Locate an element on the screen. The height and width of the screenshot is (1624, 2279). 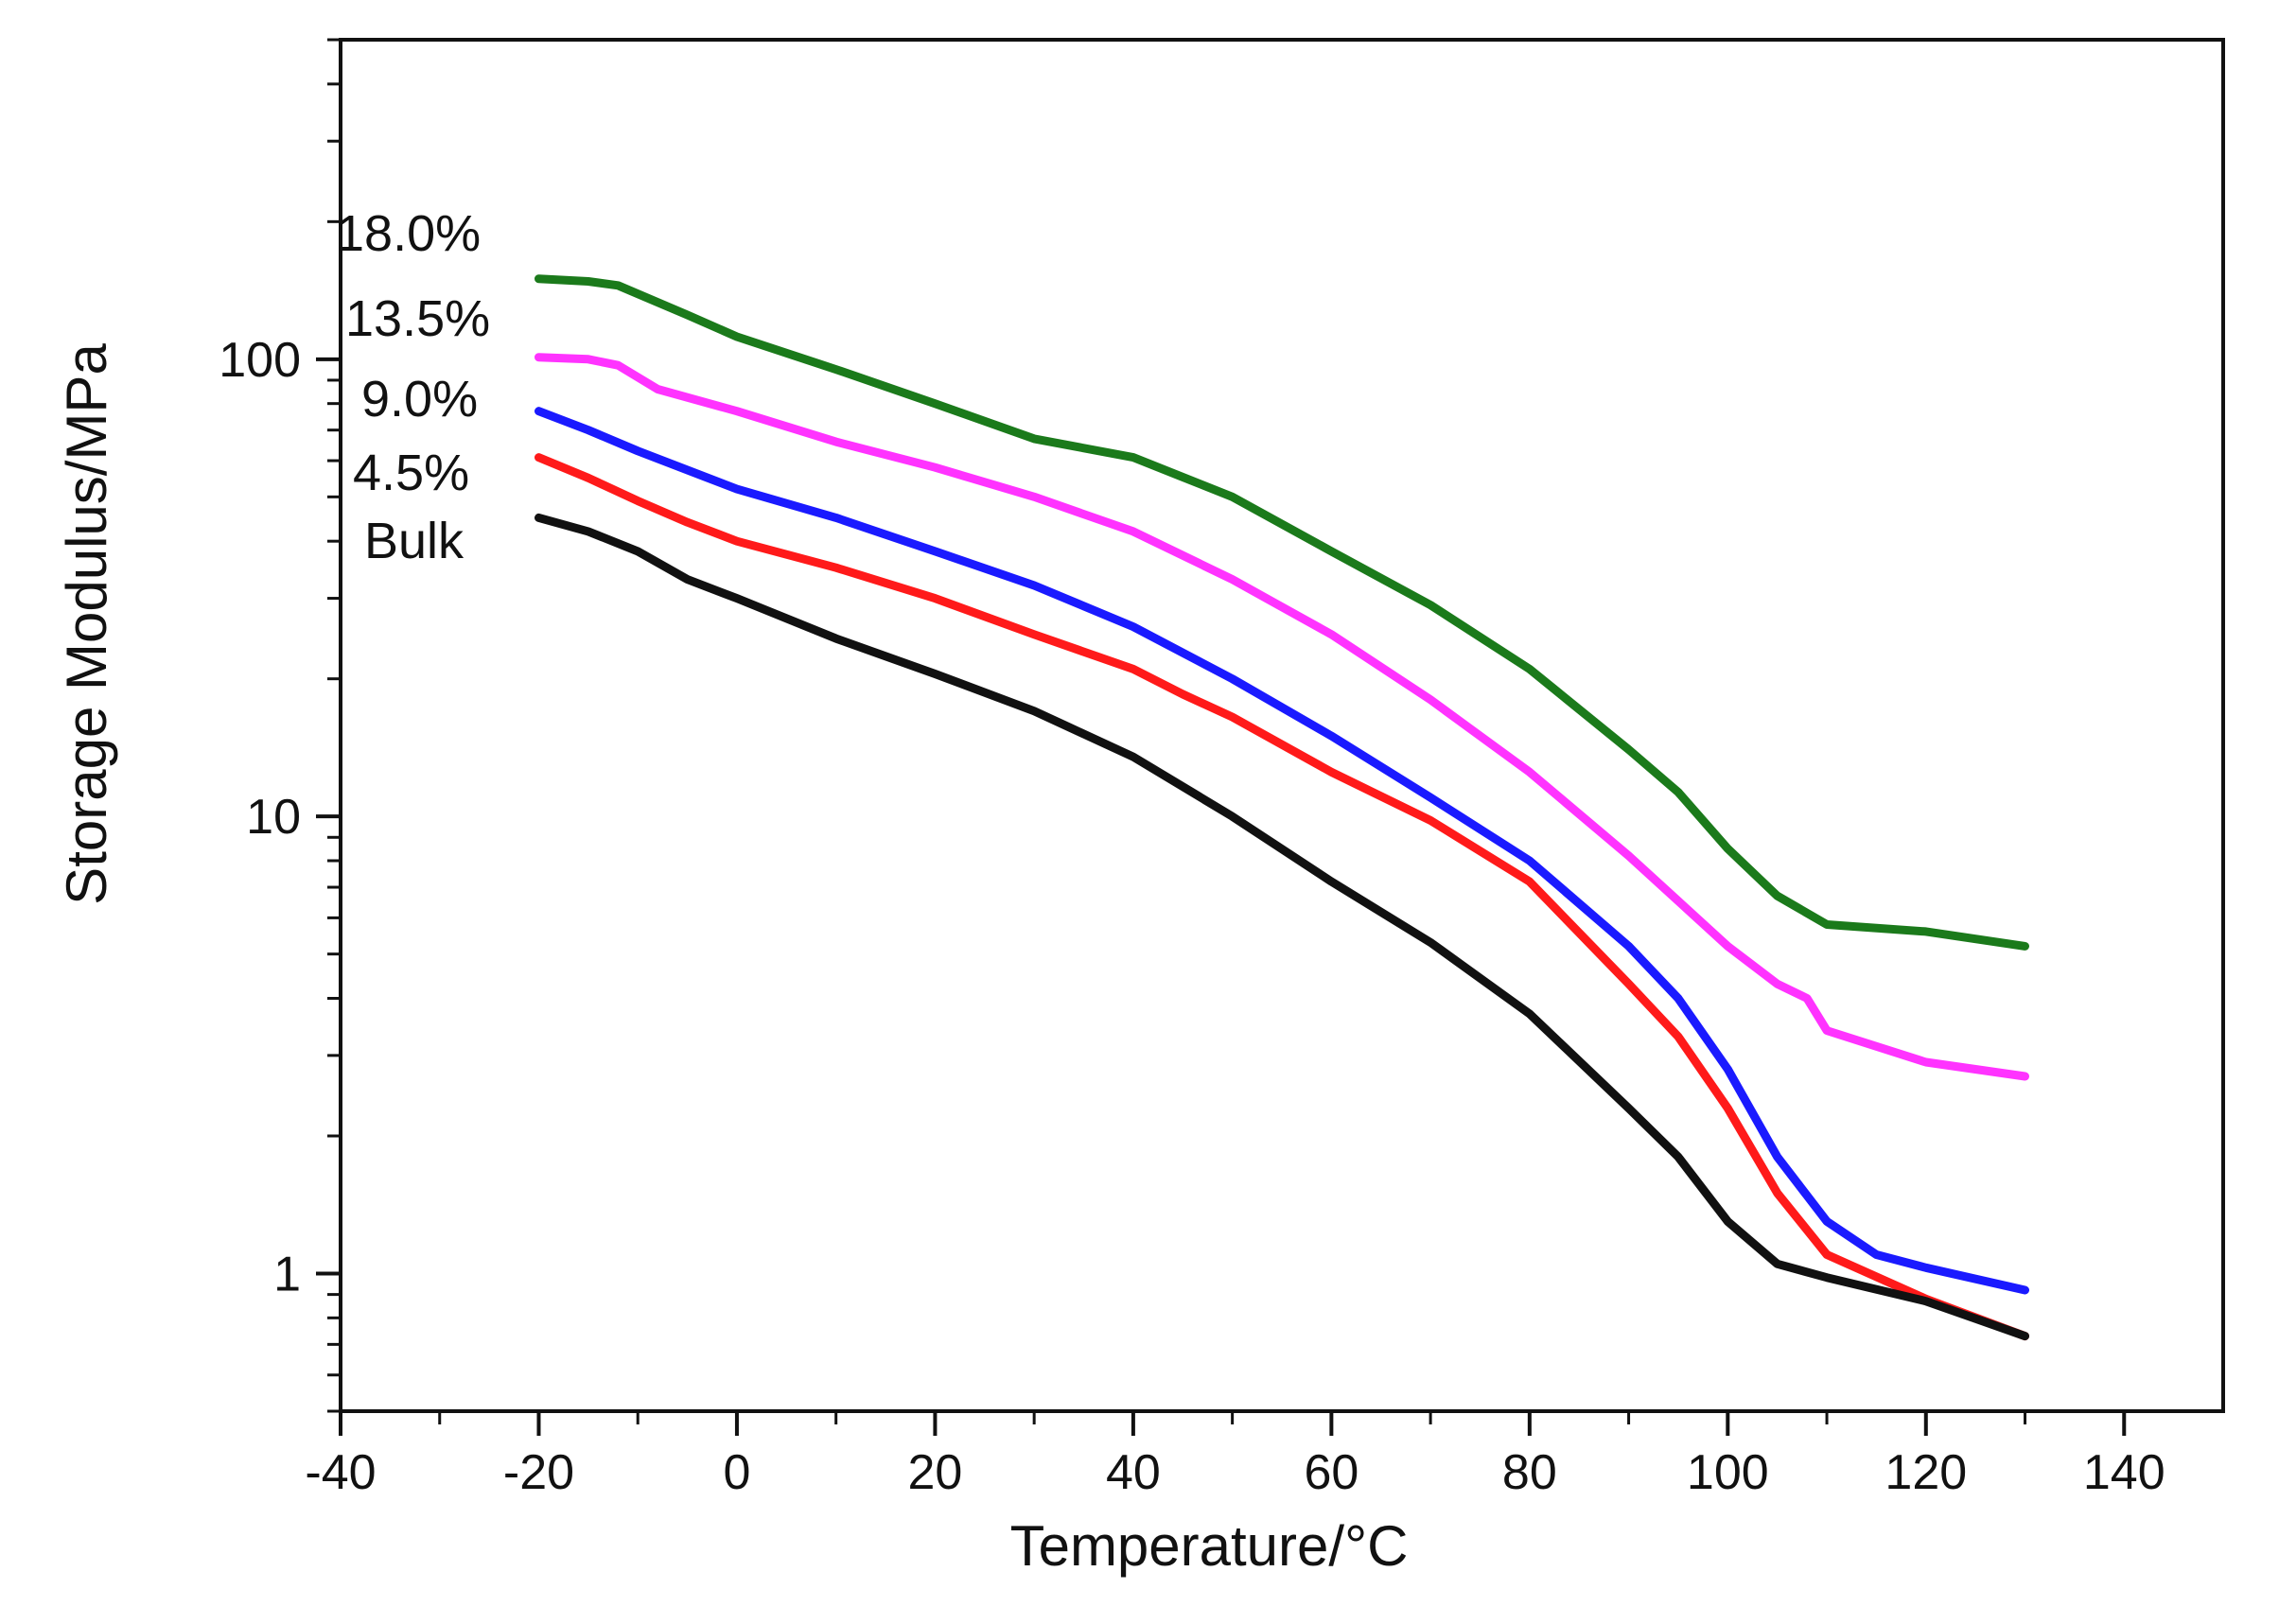
y-axis-title: Storage Modulus/MPa is located at coordinates (86, 624).